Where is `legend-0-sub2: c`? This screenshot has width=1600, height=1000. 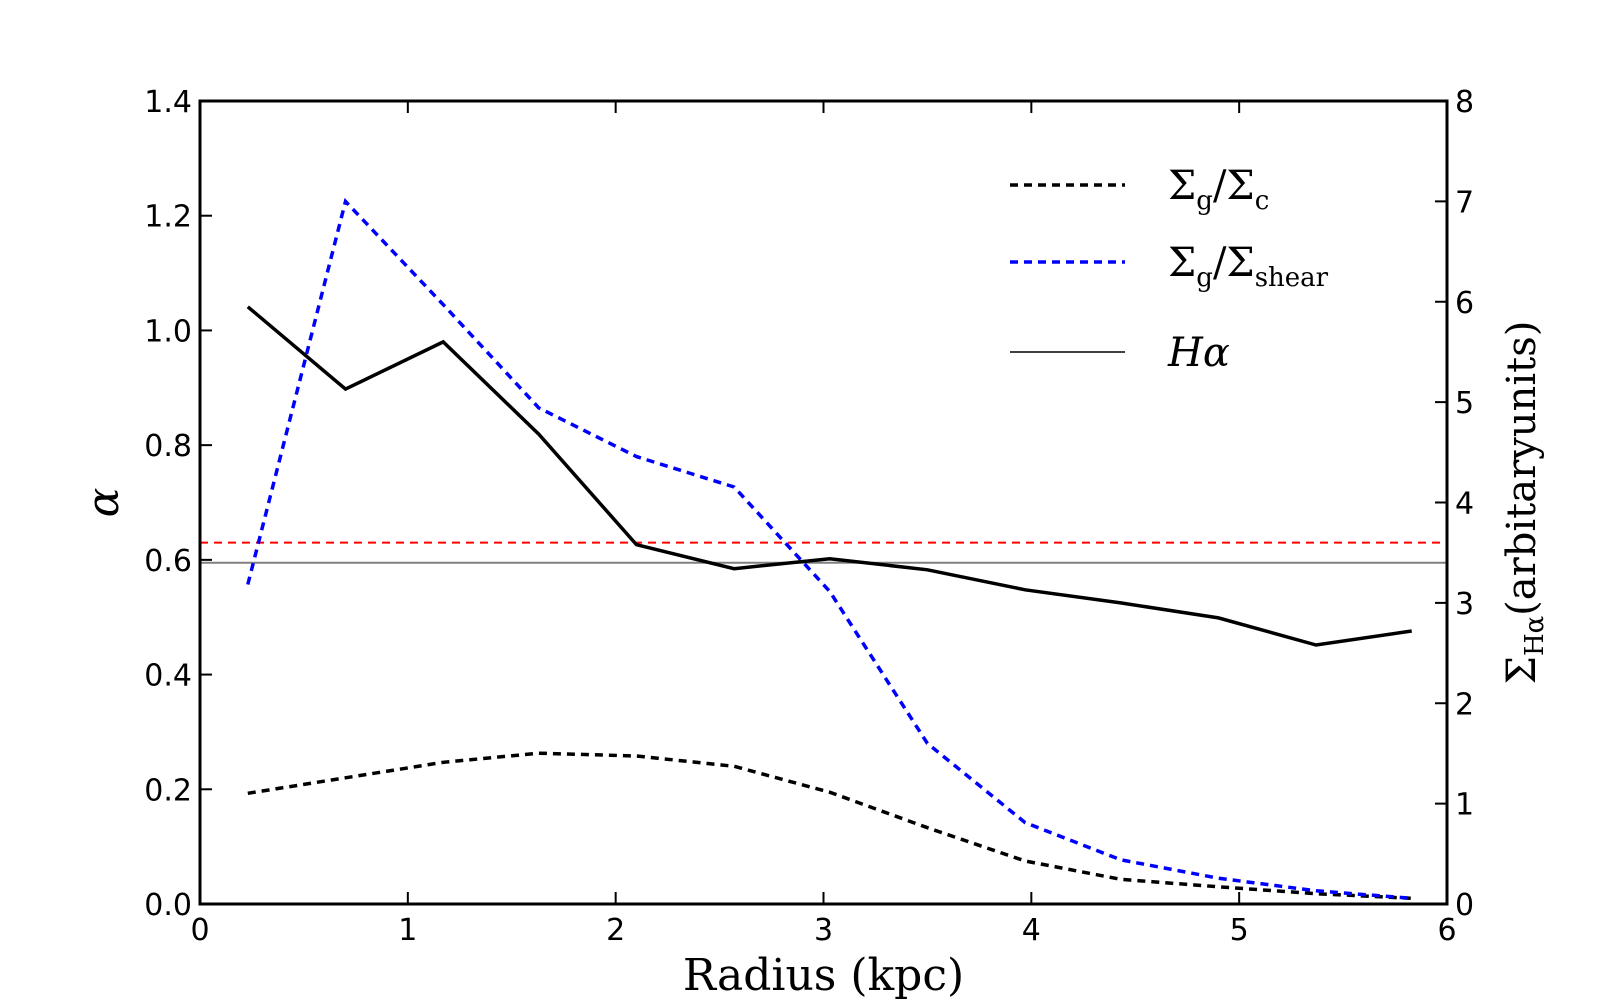
legend-0-sub2: c is located at coordinates (1262, 201).